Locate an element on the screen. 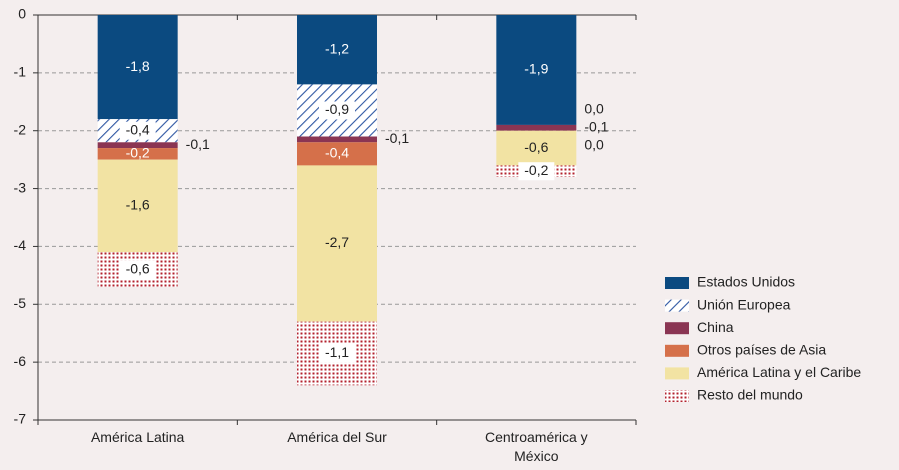 This screenshot has width=899, height=470. y-tick-label: -5 is located at coordinates (20, 303).